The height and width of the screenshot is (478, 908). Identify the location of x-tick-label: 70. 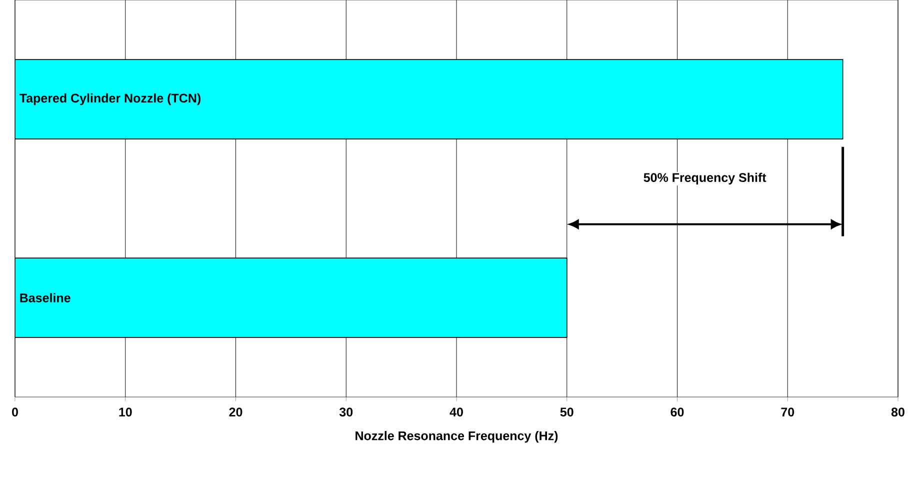
(787, 412).